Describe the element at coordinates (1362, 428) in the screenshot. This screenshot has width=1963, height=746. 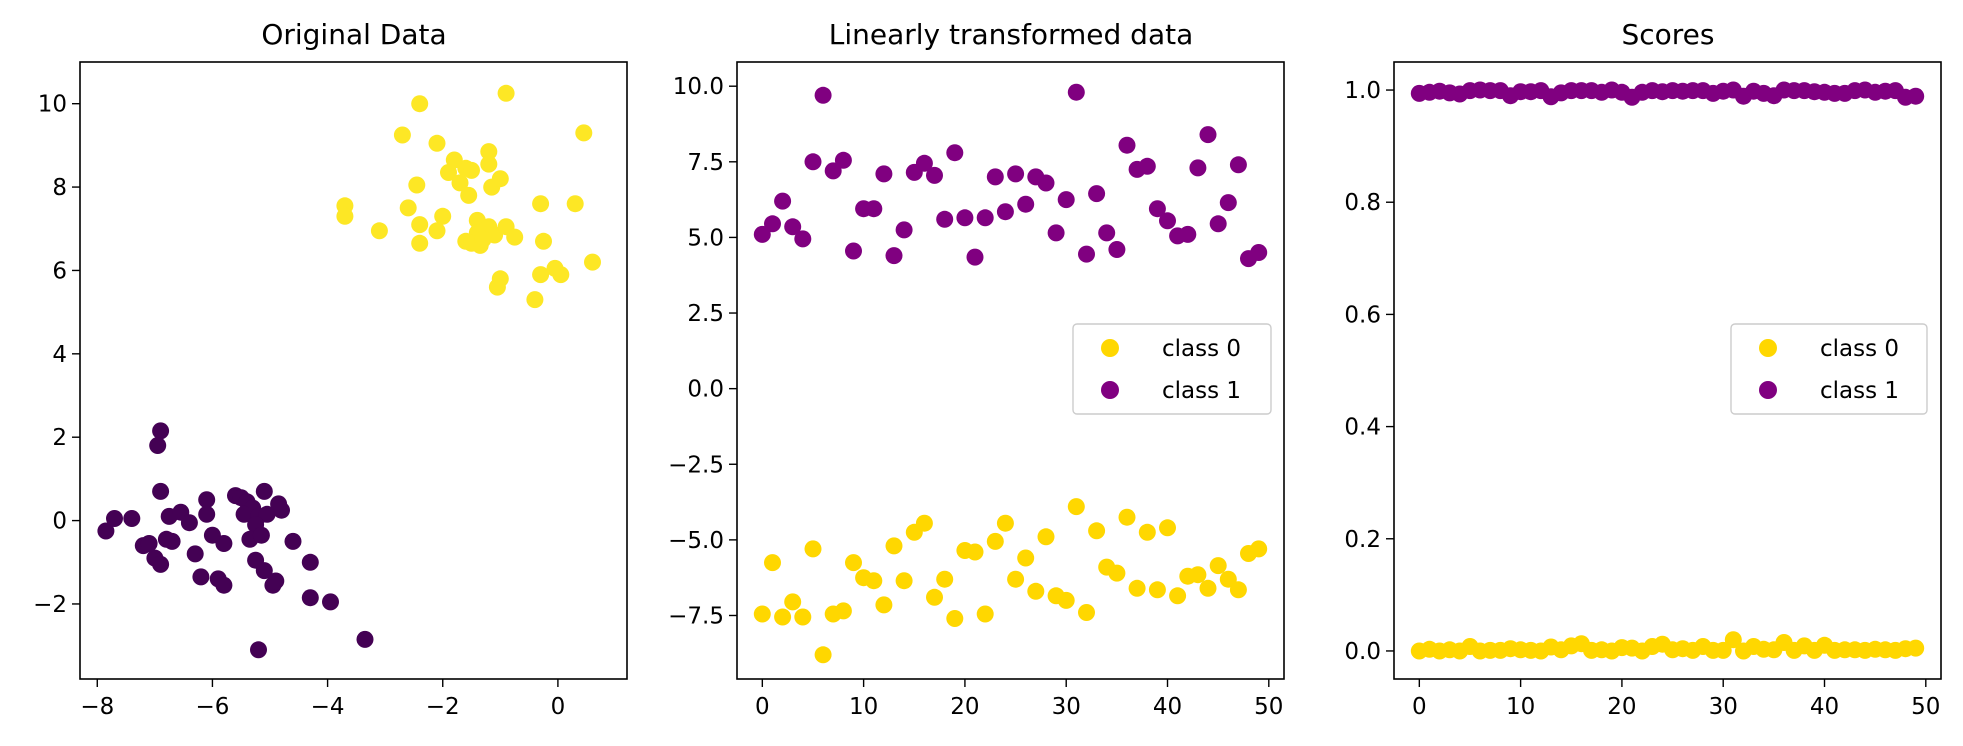
I see `y-tick-label: 0.4` at that location.